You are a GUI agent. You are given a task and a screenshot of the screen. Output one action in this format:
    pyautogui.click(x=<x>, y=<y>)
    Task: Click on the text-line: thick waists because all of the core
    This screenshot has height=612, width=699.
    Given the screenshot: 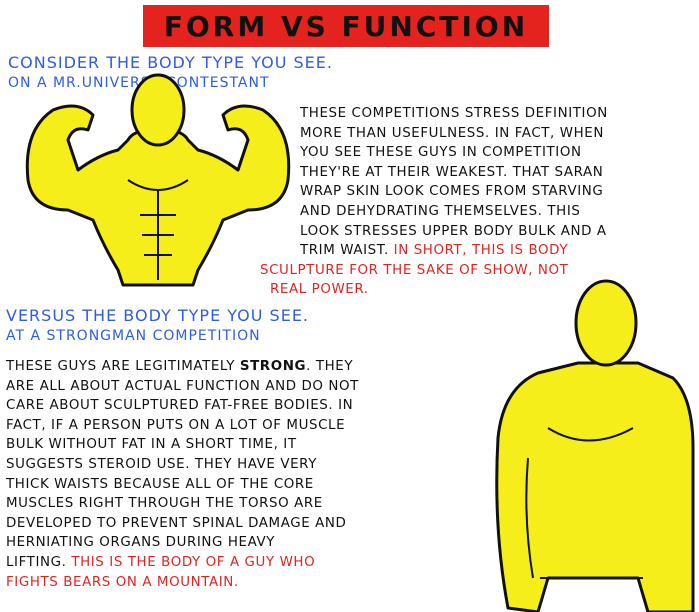 What is the action you would take?
    pyautogui.click(x=160, y=484)
    